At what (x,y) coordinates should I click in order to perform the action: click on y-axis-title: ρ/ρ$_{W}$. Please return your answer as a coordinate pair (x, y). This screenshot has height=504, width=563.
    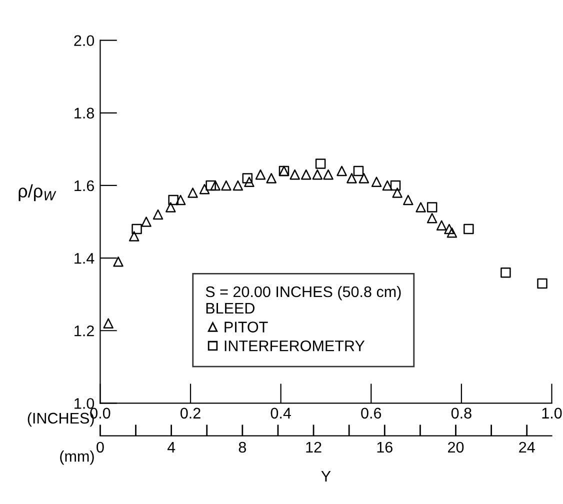
    Looking at the image, I should click on (37, 193).